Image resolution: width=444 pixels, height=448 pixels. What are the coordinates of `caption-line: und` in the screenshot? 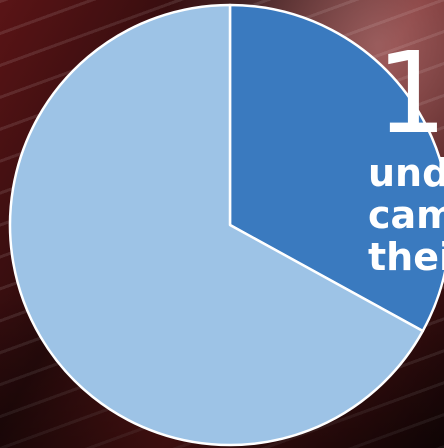 It's located at (406, 173).